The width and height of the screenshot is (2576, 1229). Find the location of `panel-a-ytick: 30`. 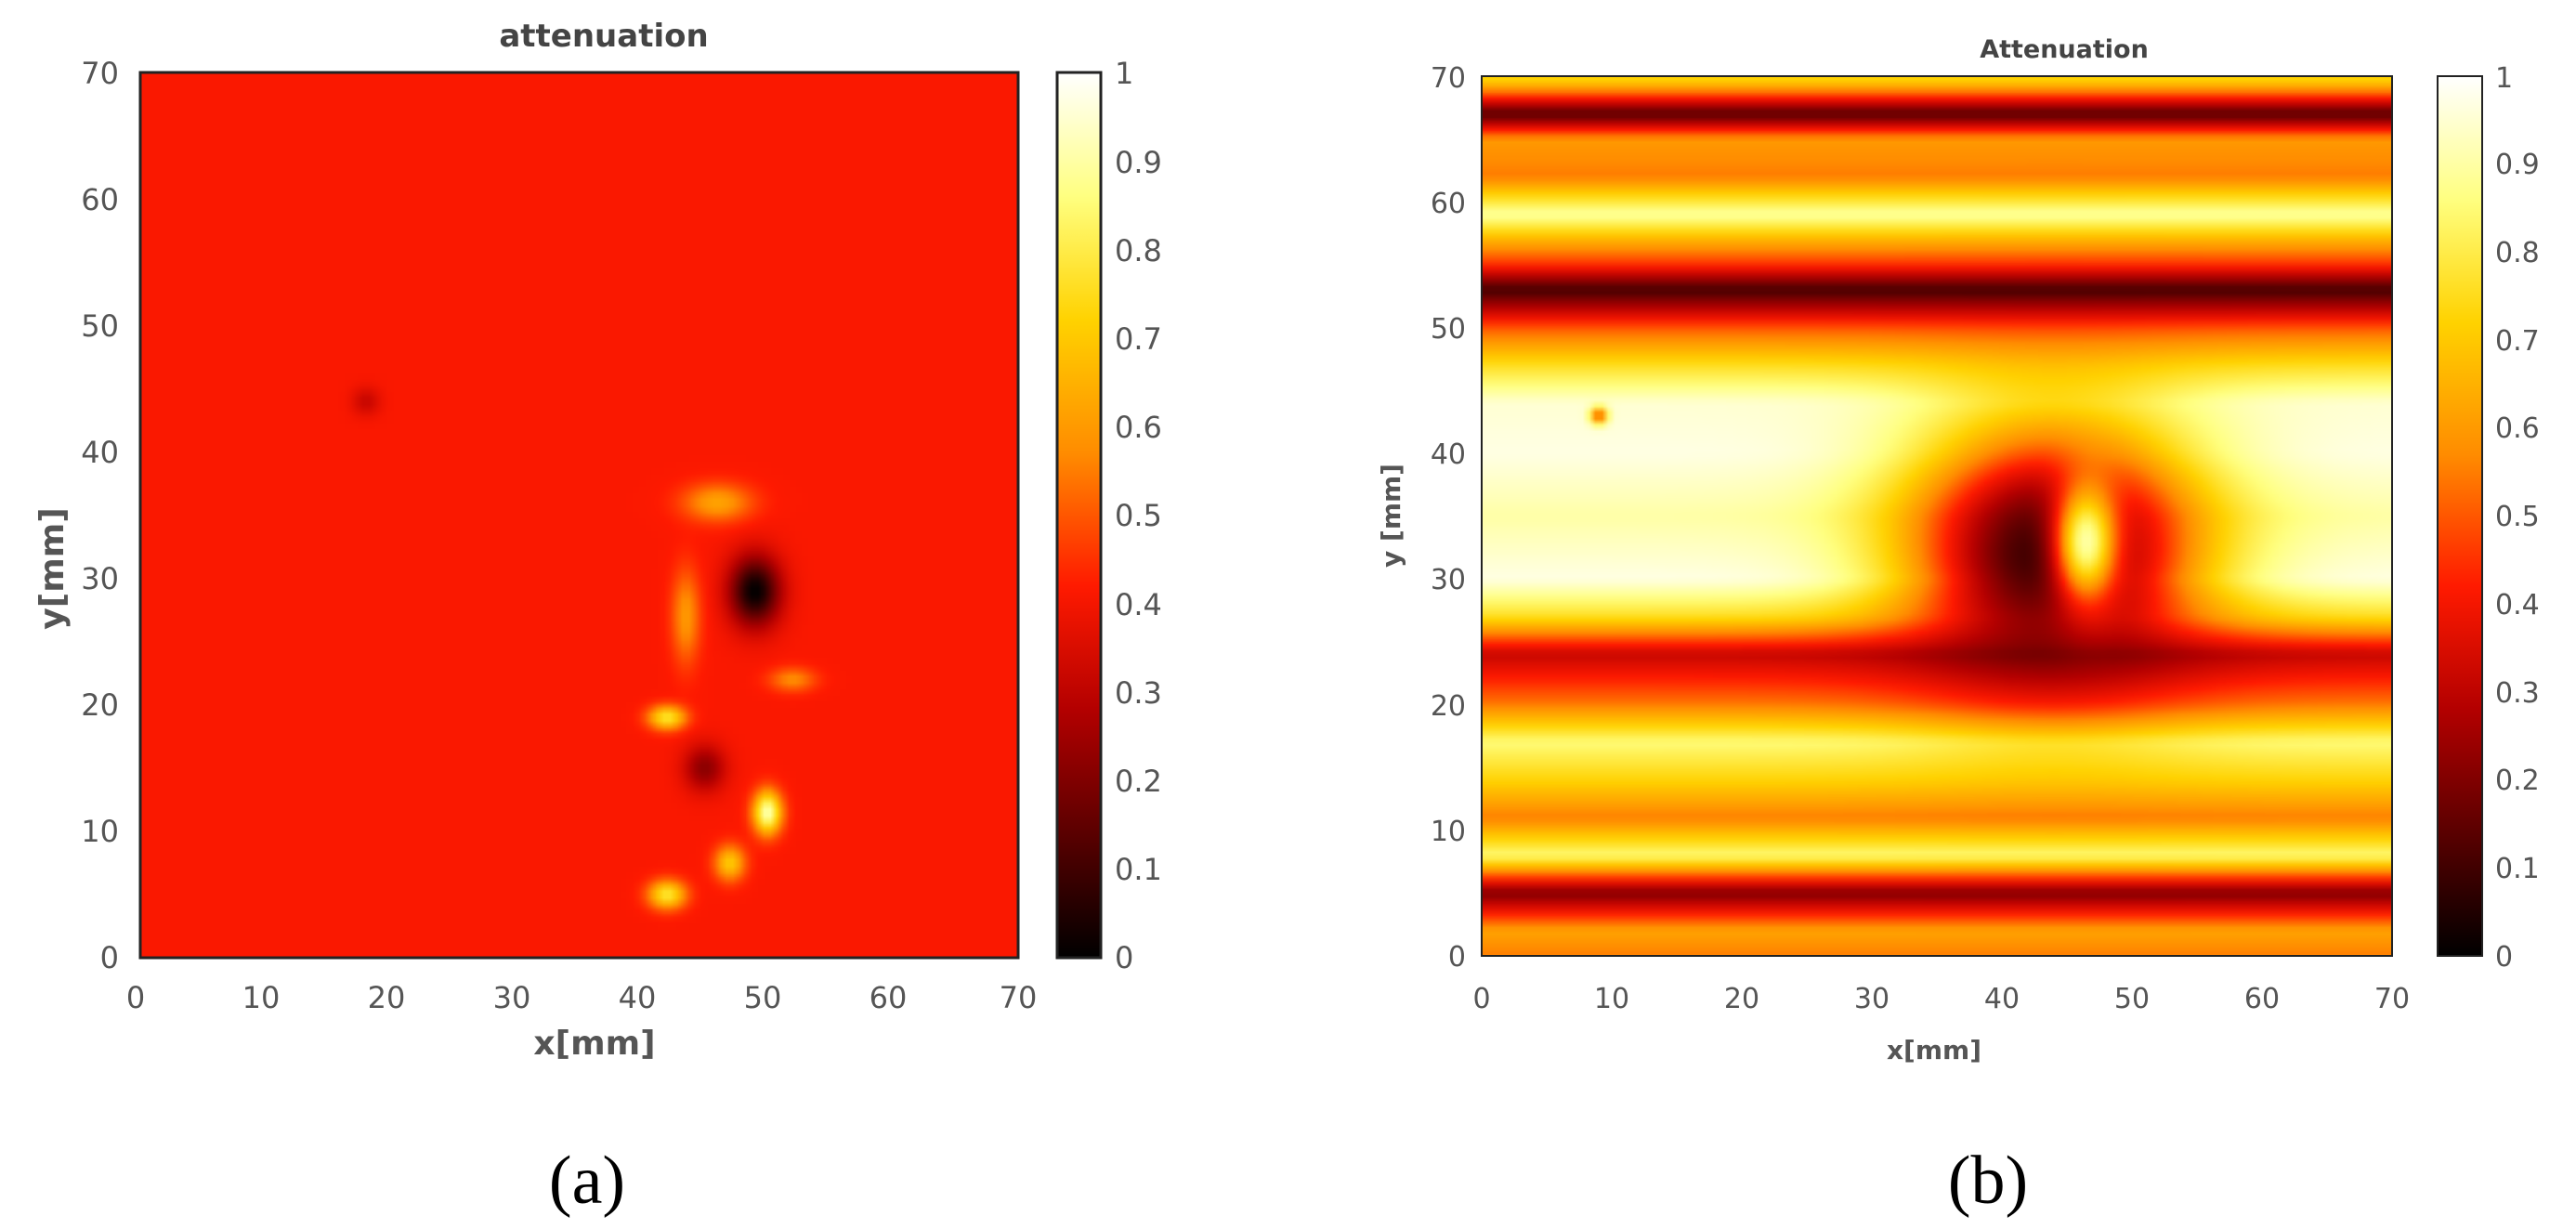

panel-a-ytick: 30 is located at coordinates (100, 578).